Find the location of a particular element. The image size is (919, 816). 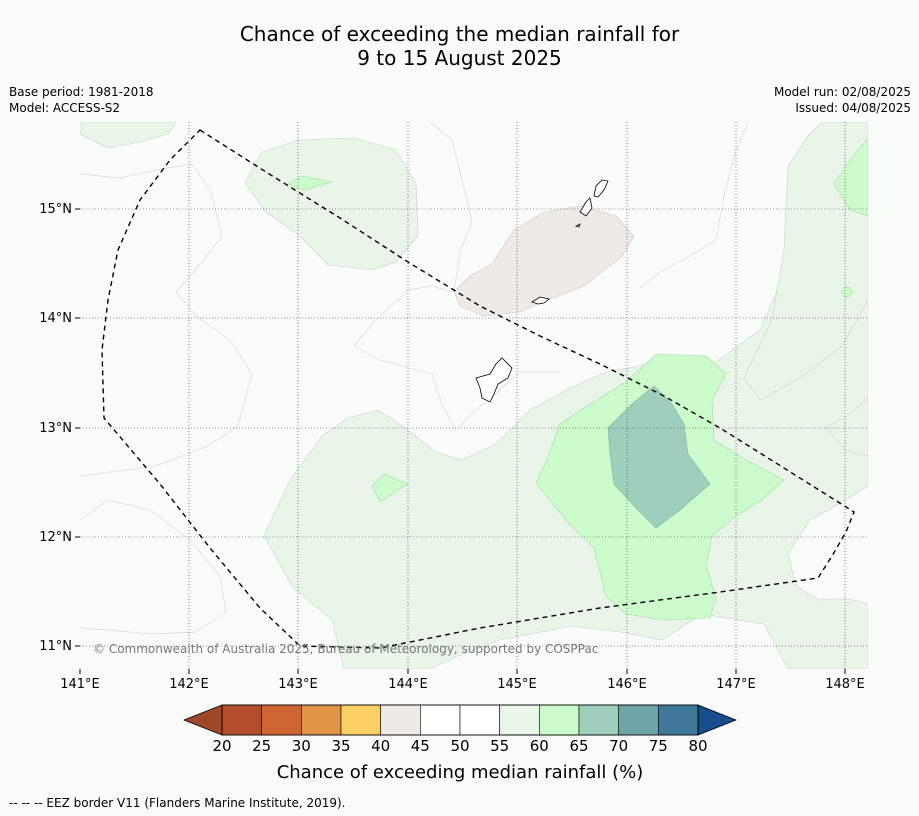

contour-40-central is located at coordinates (544, 261).